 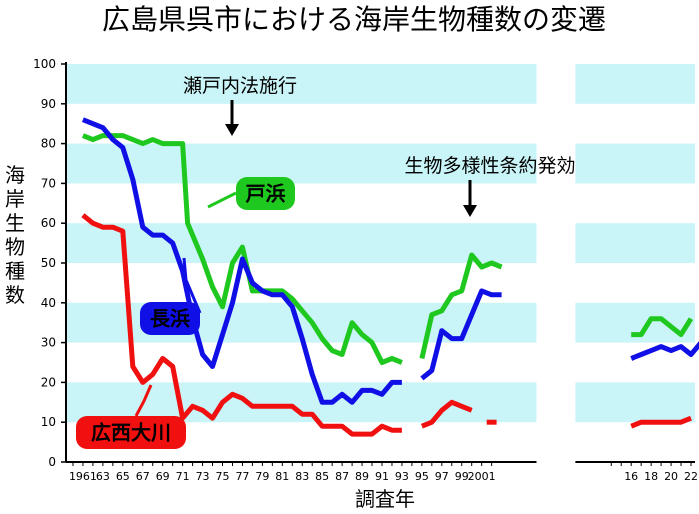 I want to click on y-axis-label-char: 生, so click(x=15, y=223).